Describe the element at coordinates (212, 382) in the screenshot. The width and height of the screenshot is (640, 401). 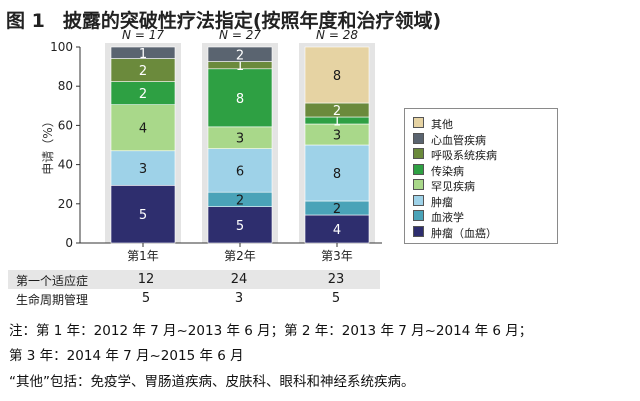
I see `note-line-3: “其他”包括：免疫学、胃肠道疾病、皮肤科、眼科和神经系统疾病。` at that location.